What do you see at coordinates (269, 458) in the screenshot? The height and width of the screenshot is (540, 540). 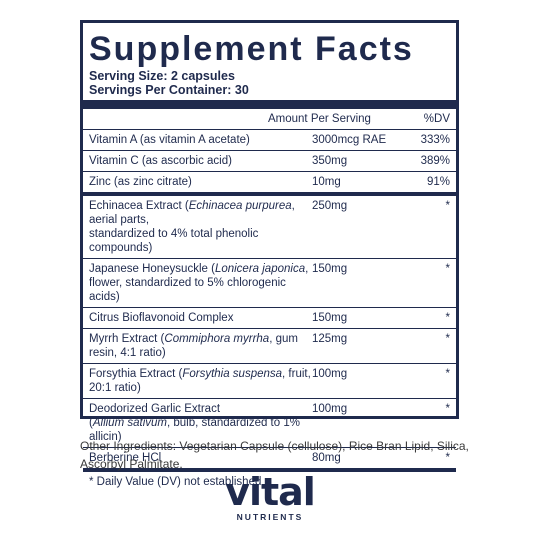 I see `table-row: Berberine HCl 80mg *` at bounding box center [269, 458].